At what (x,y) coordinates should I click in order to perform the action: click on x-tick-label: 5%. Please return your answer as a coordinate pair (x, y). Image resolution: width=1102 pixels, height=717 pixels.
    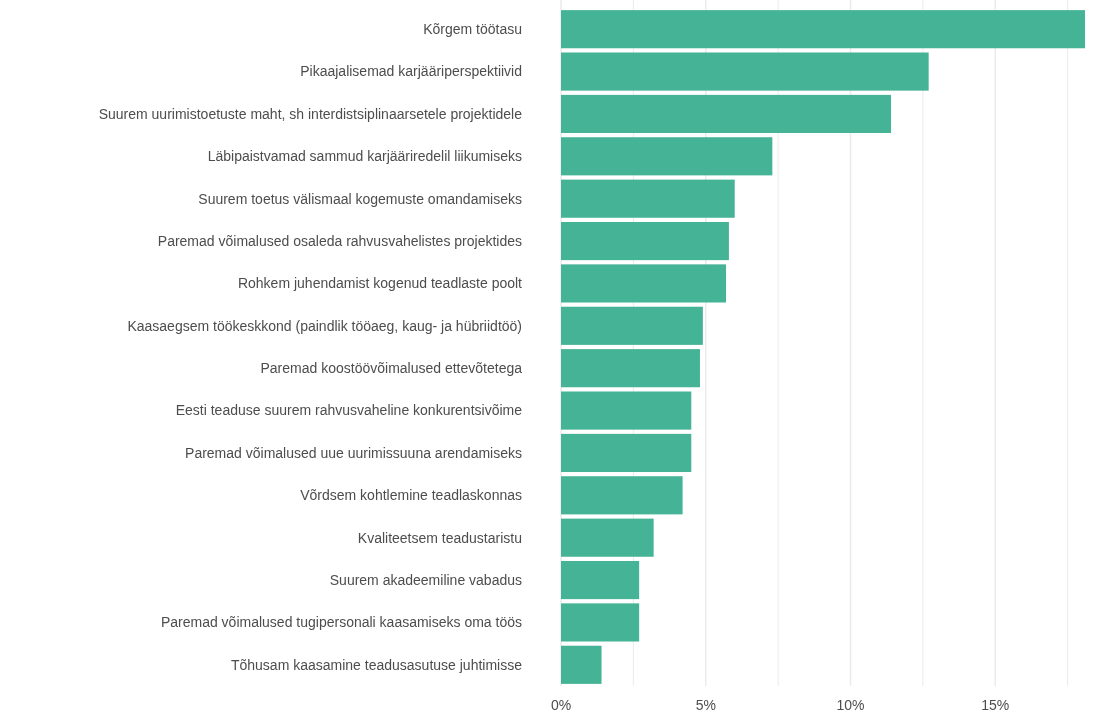
    Looking at the image, I should click on (705, 705).